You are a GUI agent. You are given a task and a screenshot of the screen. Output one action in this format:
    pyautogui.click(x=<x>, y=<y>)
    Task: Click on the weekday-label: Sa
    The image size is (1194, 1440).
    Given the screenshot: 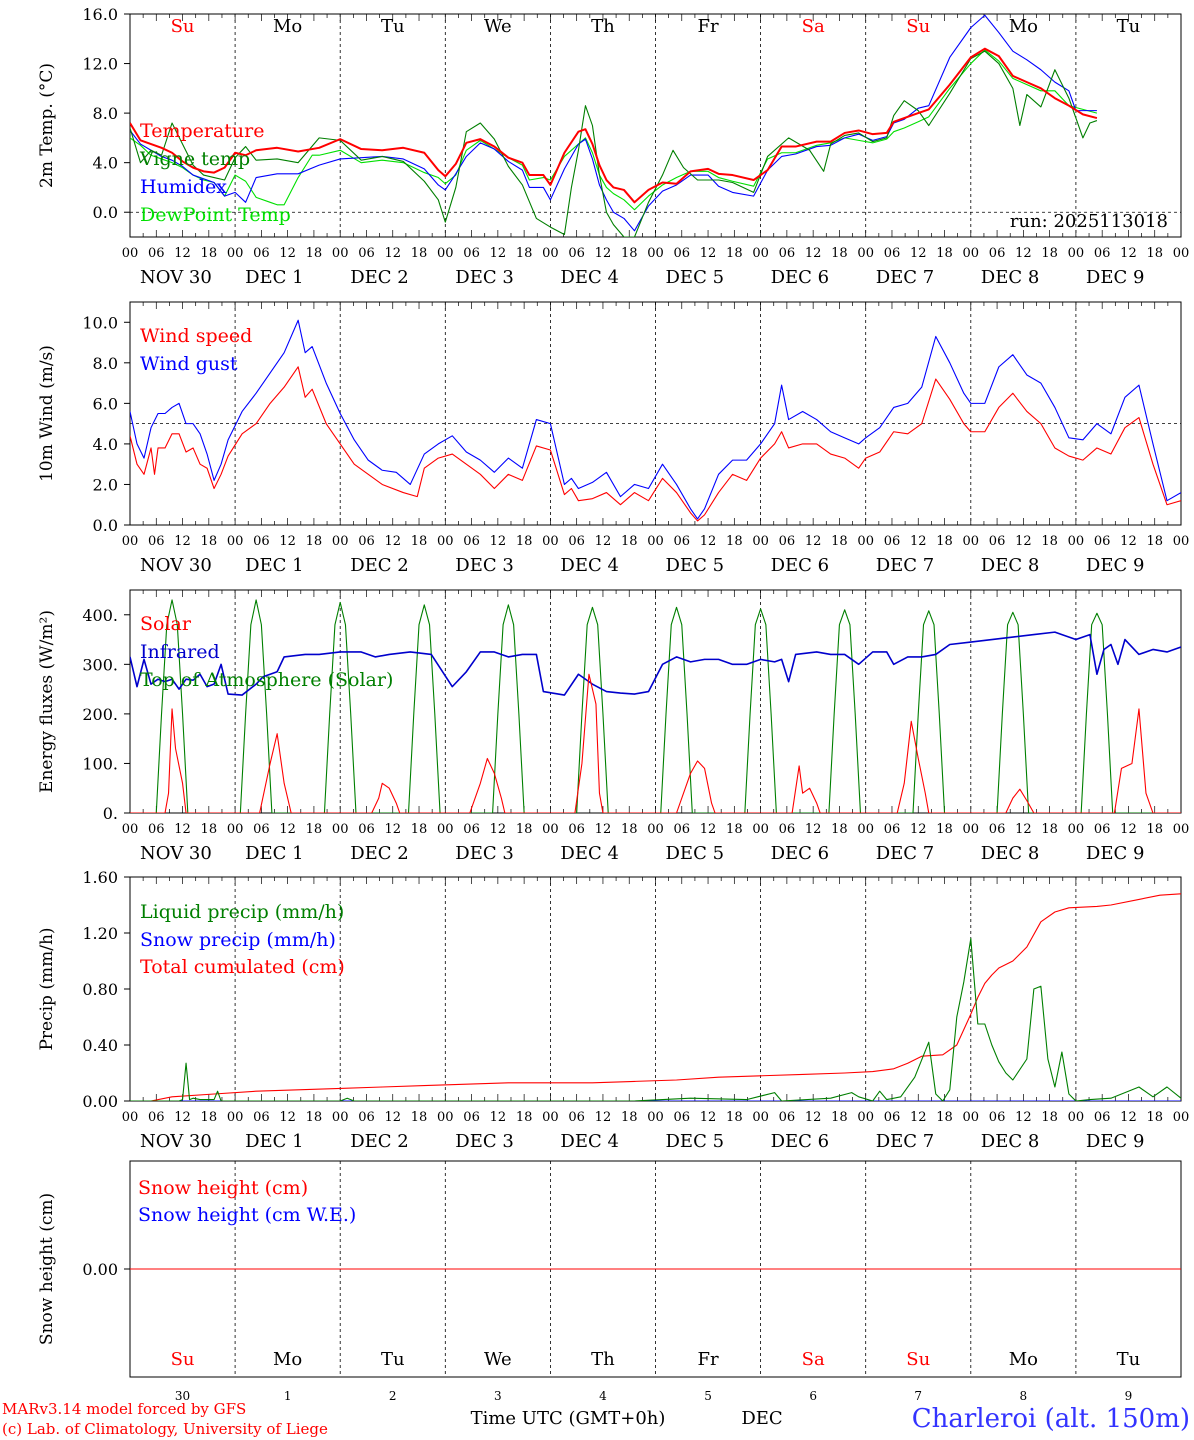 What is the action you would take?
    pyautogui.click(x=813, y=1359)
    